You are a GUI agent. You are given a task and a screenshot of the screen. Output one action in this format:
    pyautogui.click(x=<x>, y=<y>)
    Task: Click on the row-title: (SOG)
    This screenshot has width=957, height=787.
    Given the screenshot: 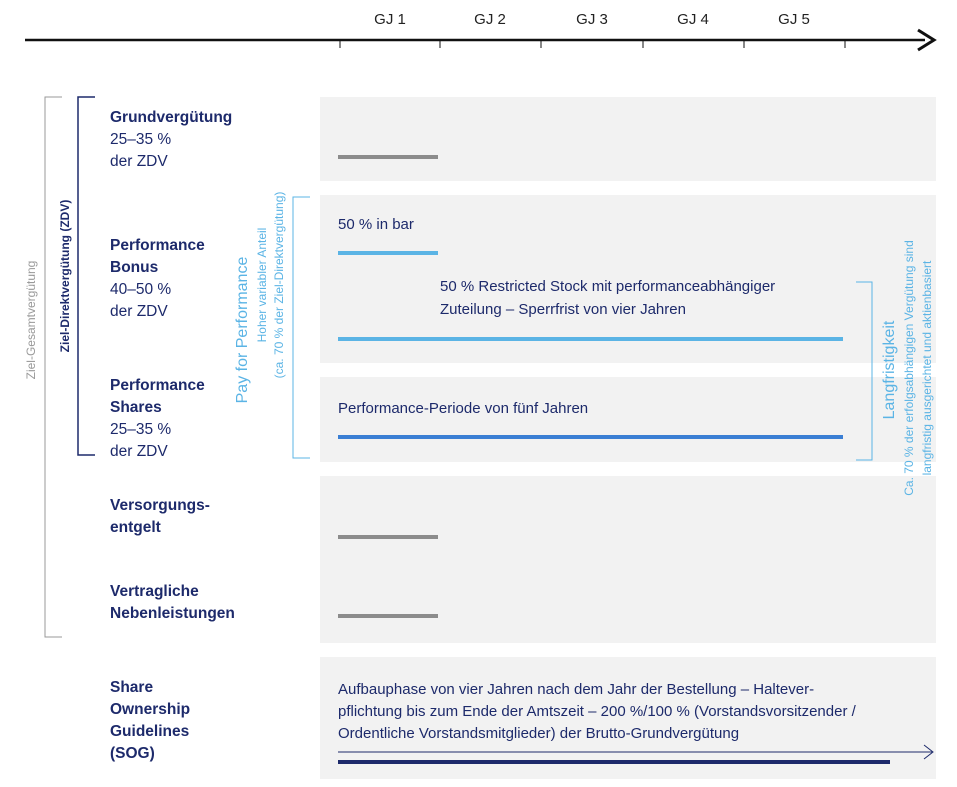 What is the action you would take?
    pyautogui.click(x=132, y=753)
    